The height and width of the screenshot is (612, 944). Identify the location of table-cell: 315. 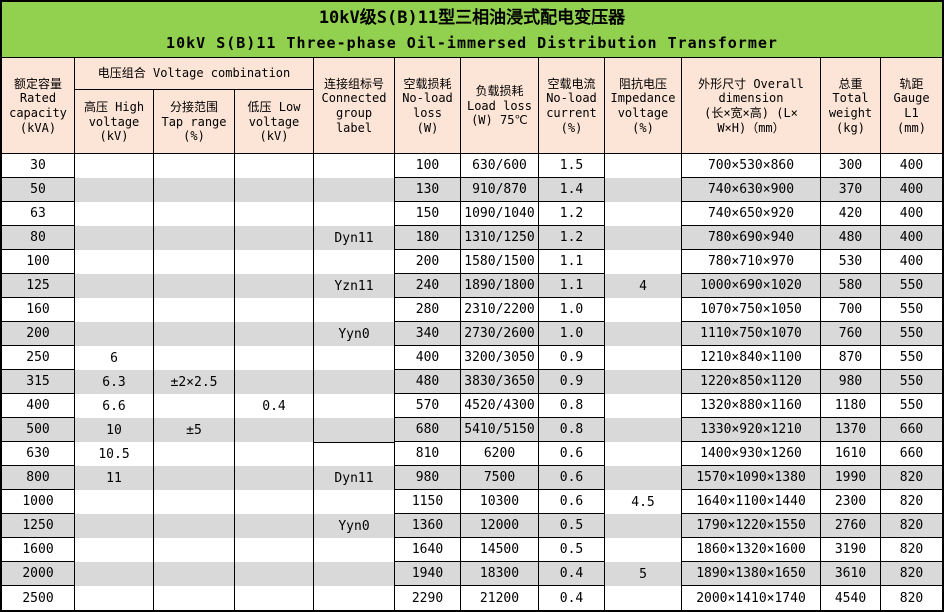
(38, 382).